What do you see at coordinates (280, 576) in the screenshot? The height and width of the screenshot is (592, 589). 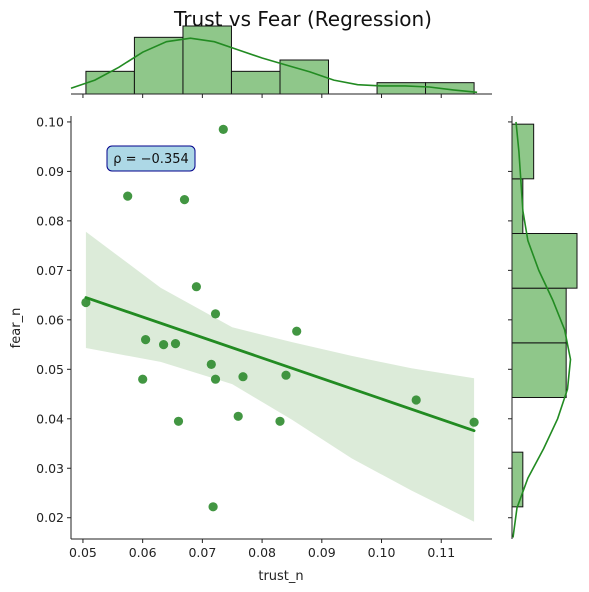 I see `x-axis-label: trust_n` at bounding box center [280, 576].